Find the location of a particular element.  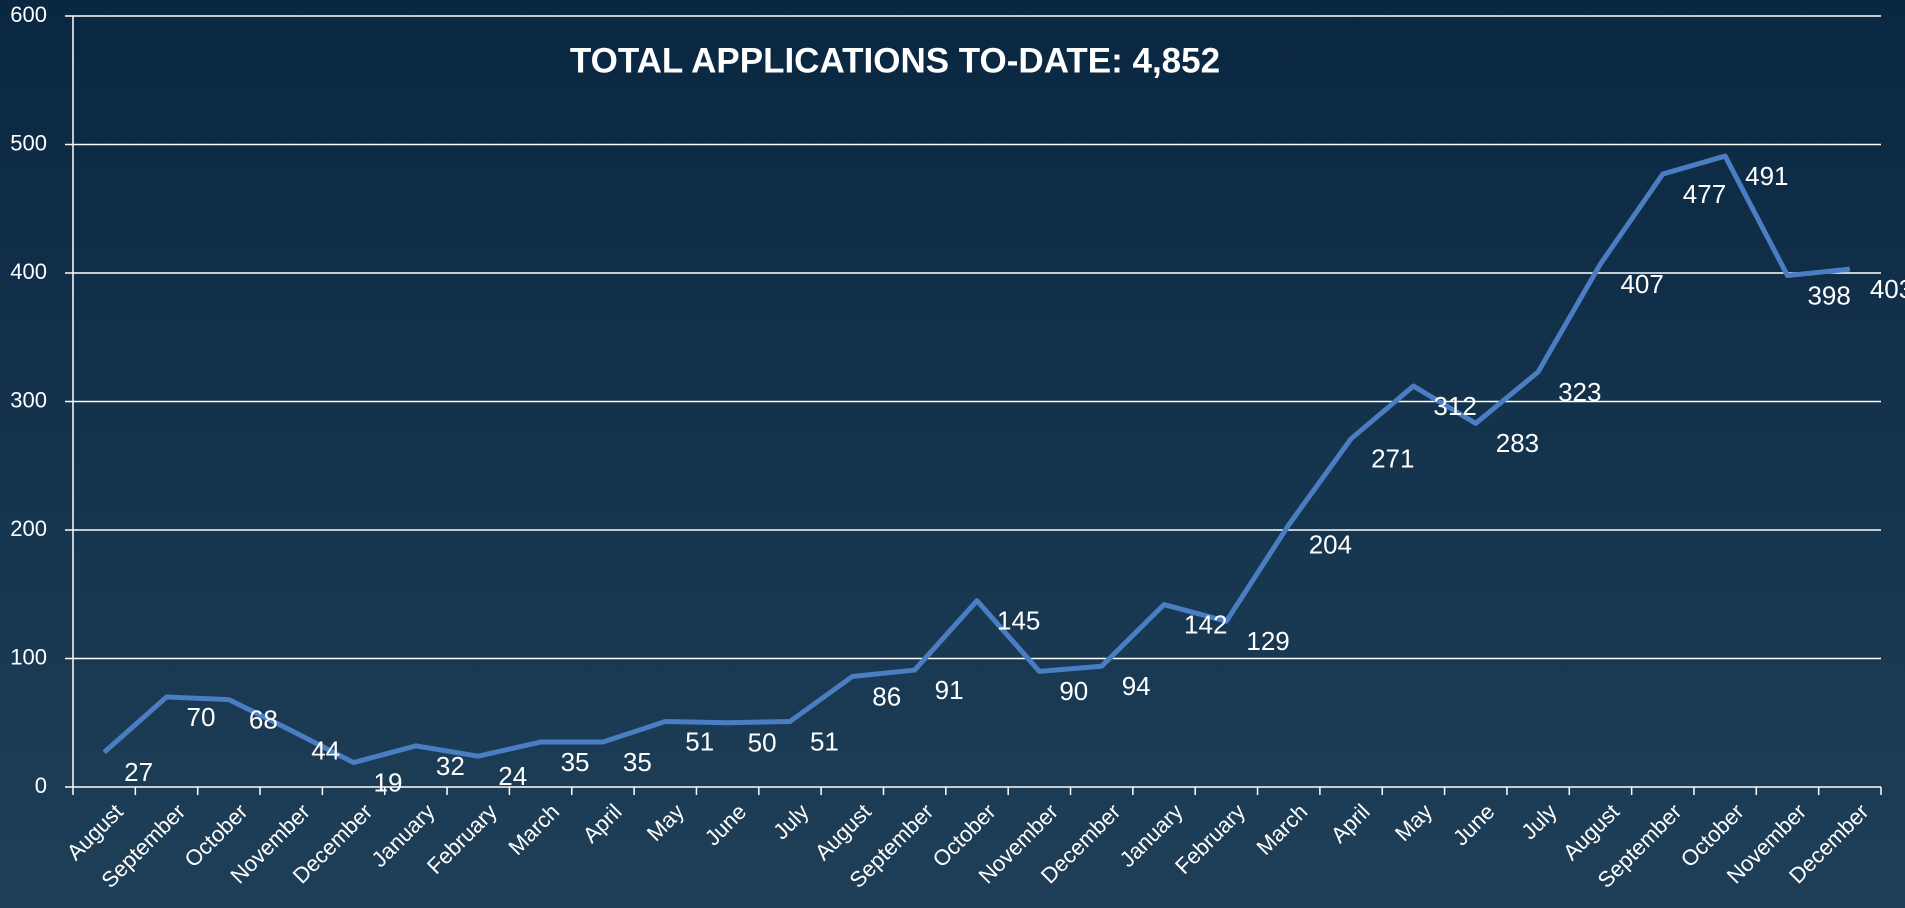

data-label: 142 is located at coordinates (1205, 624).